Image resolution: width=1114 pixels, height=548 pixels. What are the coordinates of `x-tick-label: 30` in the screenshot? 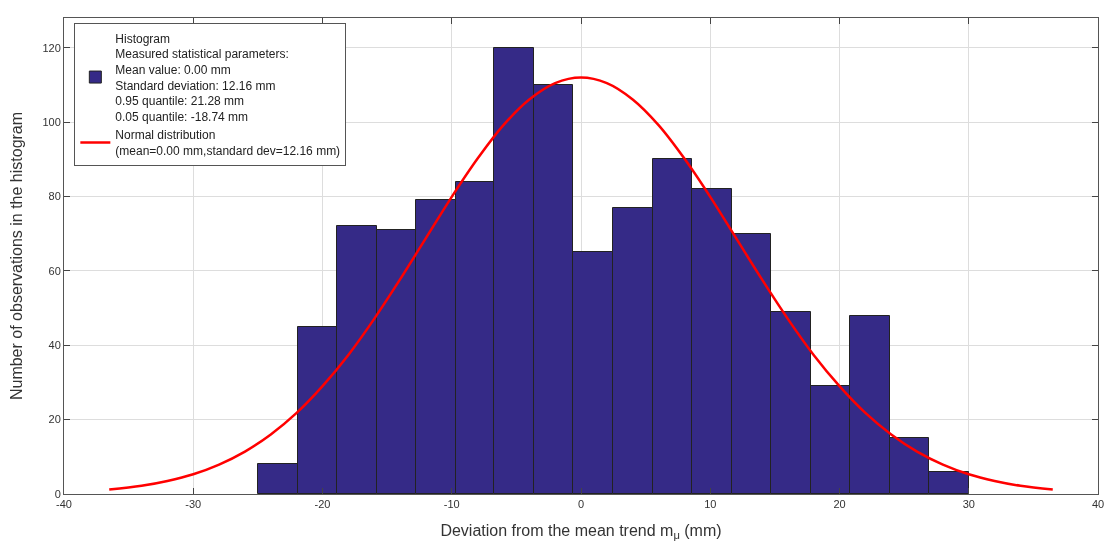 It's located at (968, 504).